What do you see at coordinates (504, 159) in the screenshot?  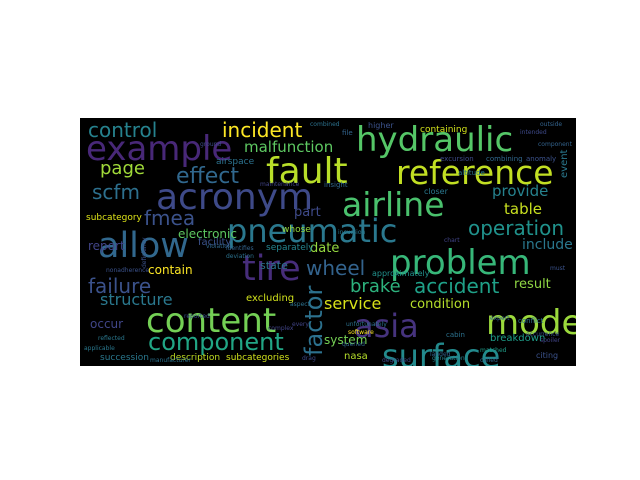 I see `cloud-word: combining` at bounding box center [504, 159].